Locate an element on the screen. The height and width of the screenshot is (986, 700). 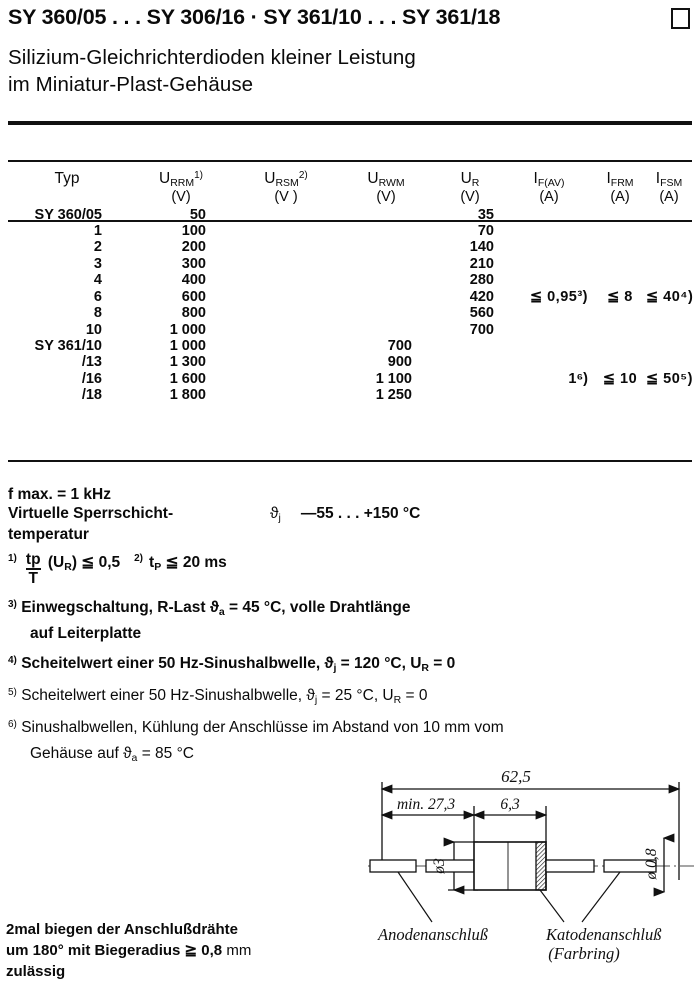
footnote-1-text: (UR) ≦ 0,5 is located at coordinates (82, 563).